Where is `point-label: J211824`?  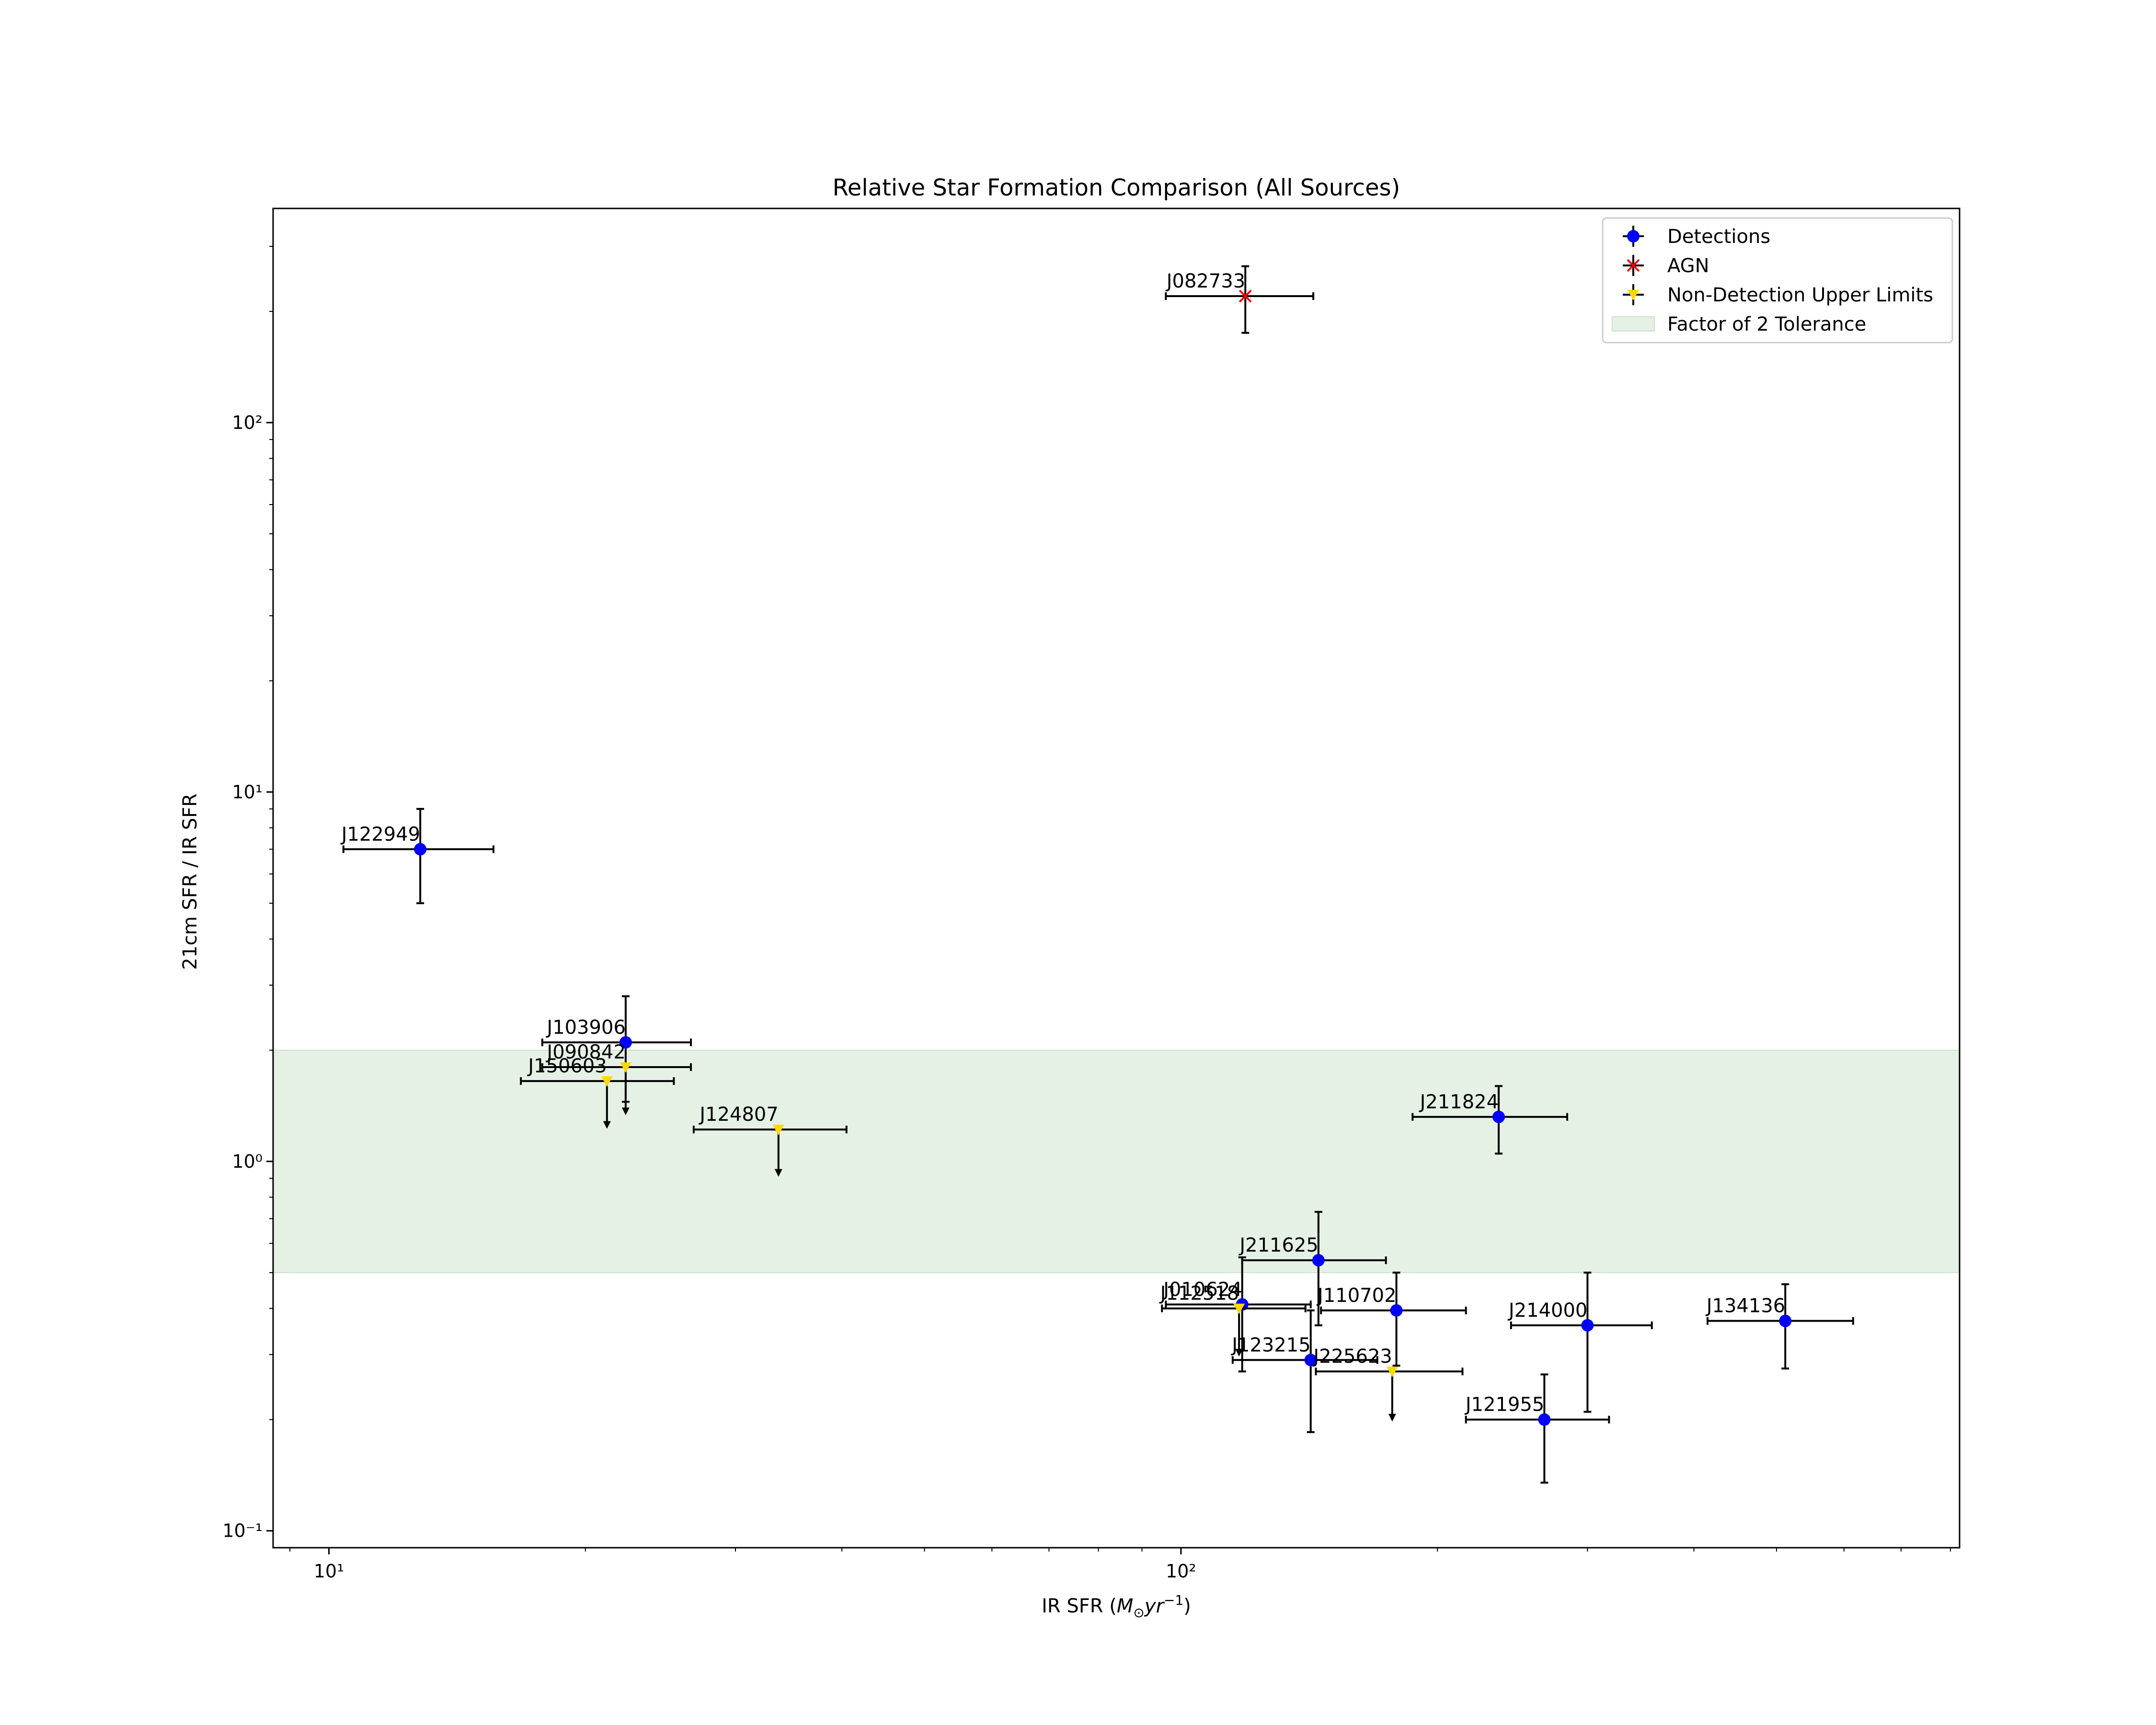
point-label: J211824 is located at coordinates (1459, 1102).